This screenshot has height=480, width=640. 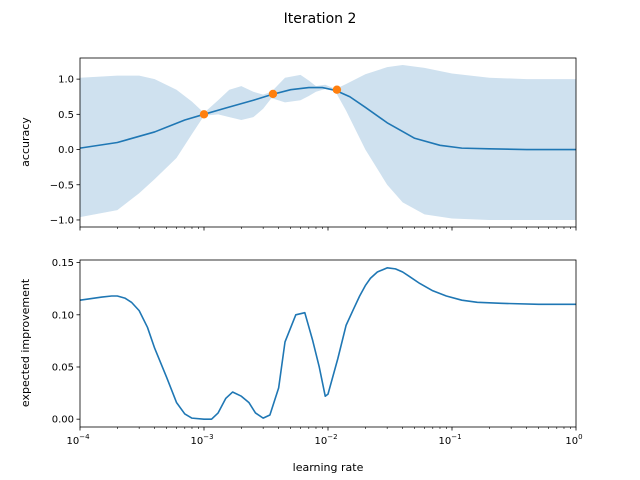 What do you see at coordinates (25, 142) in the screenshot?
I see `accuracy-ylabel: accuracy` at bounding box center [25, 142].